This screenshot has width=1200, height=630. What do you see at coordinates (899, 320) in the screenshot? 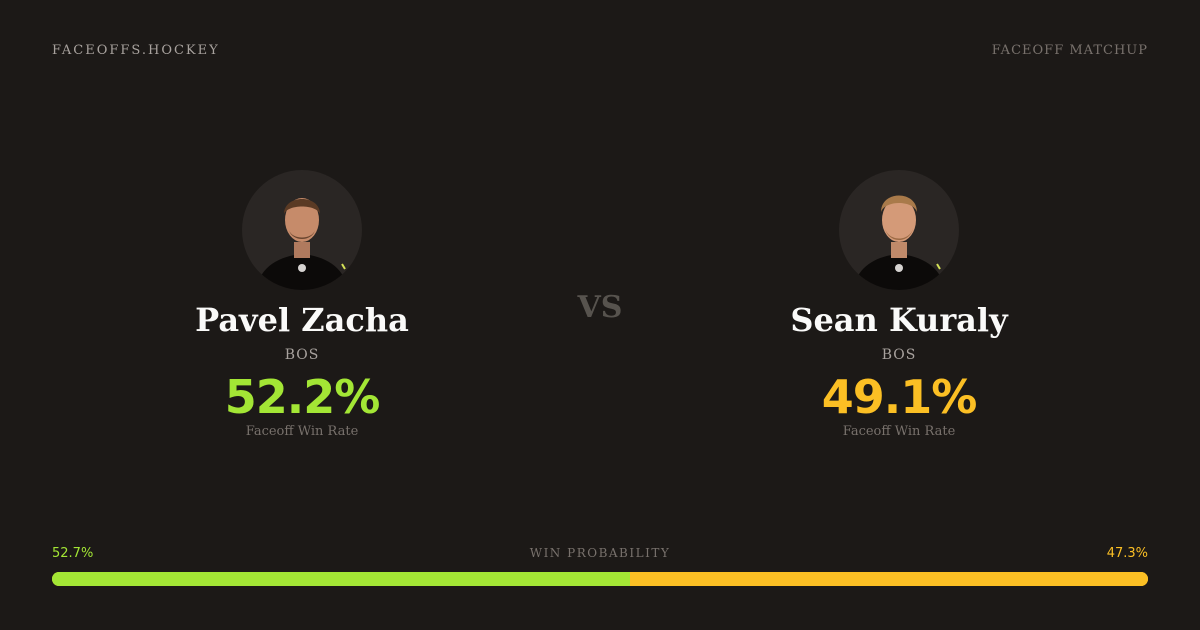
I see `player-name: Sean Kuraly` at bounding box center [899, 320].